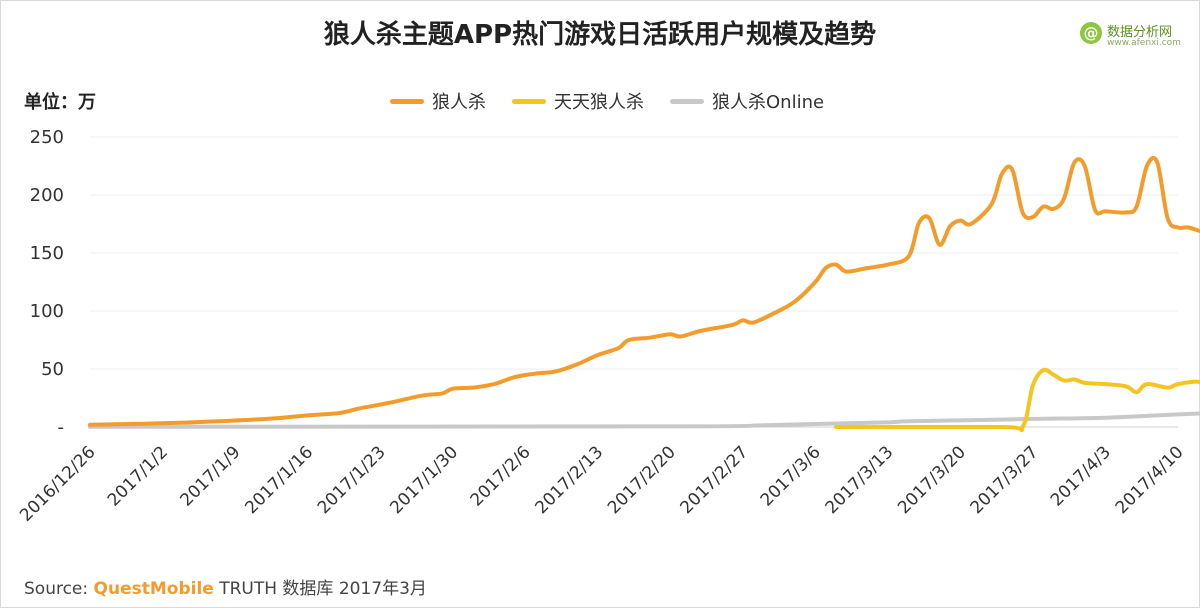  Describe the element at coordinates (323, 589) in the screenshot. I see `source-rest: TRUTH 数据库 2017年3月` at that location.